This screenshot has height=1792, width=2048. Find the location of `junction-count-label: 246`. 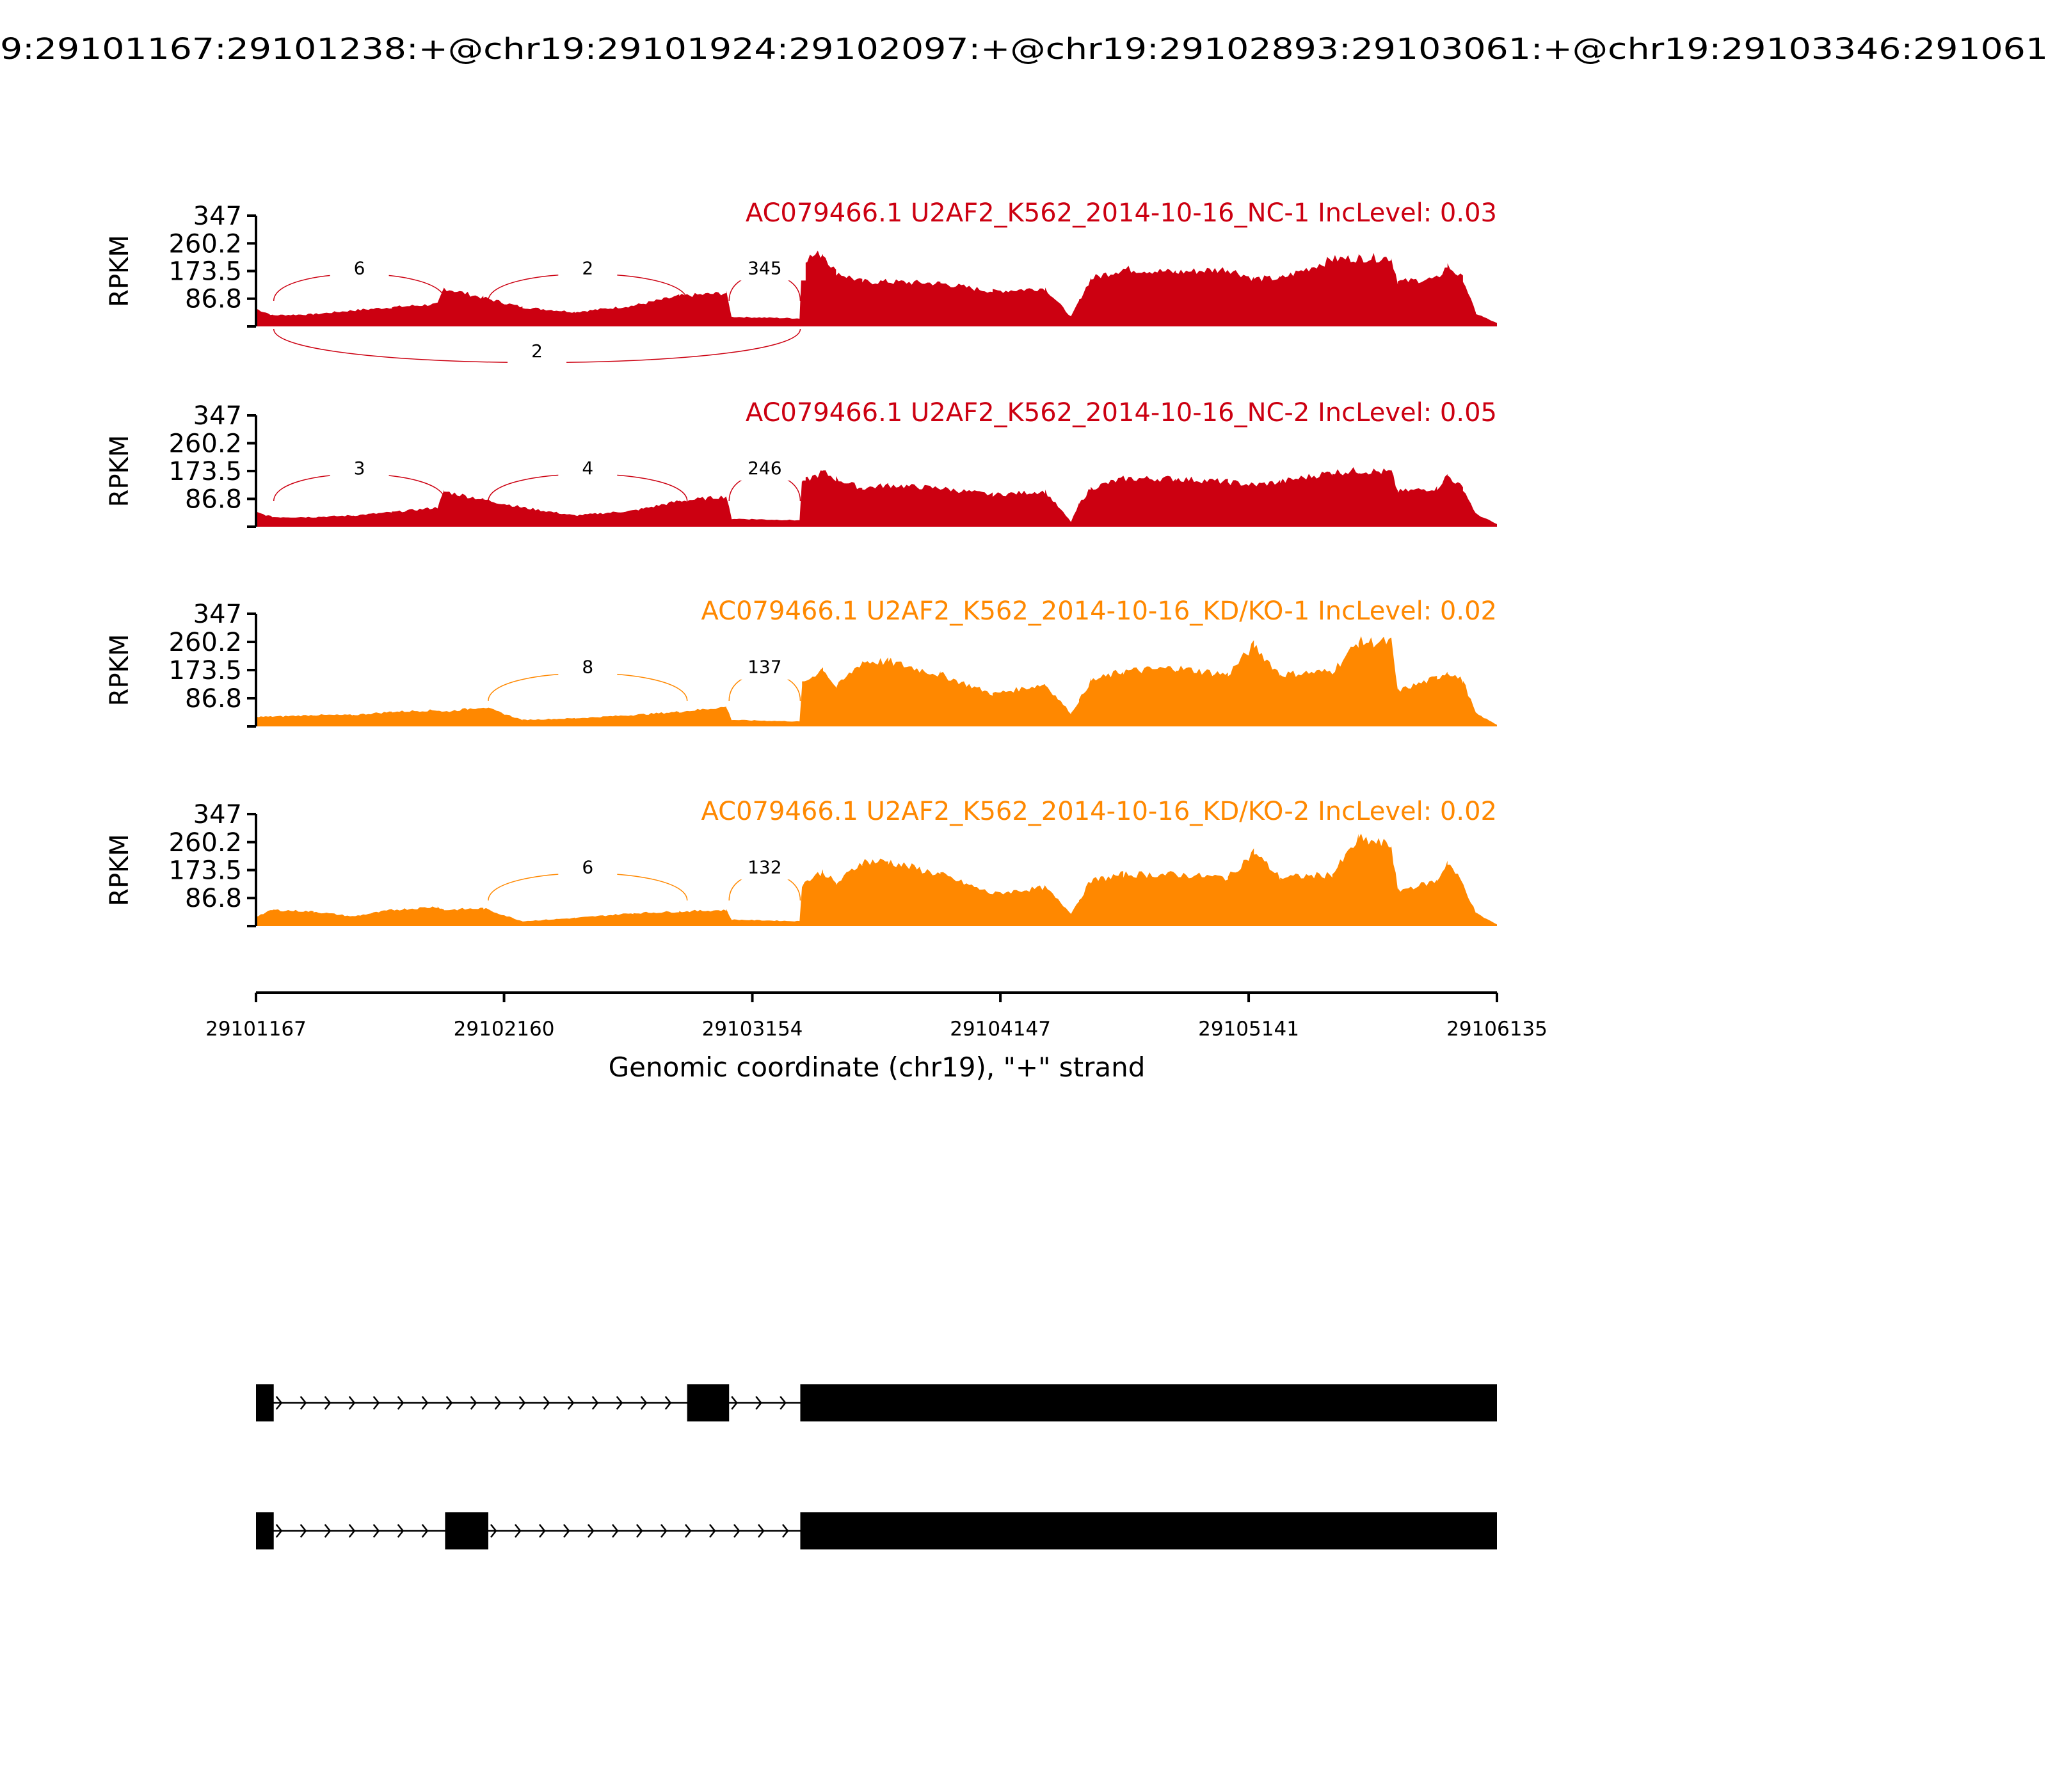

junction-count-label: 246 is located at coordinates (764, 468).